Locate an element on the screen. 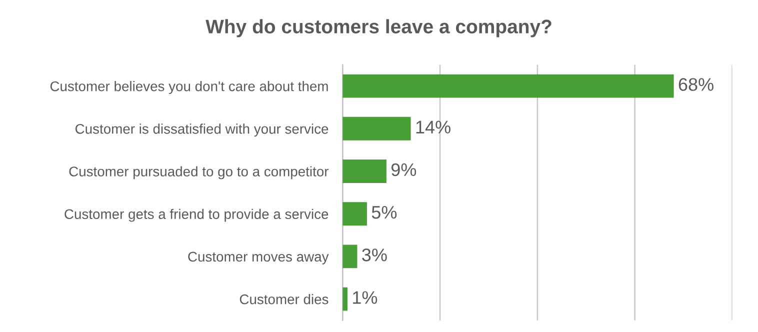  data-label: 3% is located at coordinates (374, 255).